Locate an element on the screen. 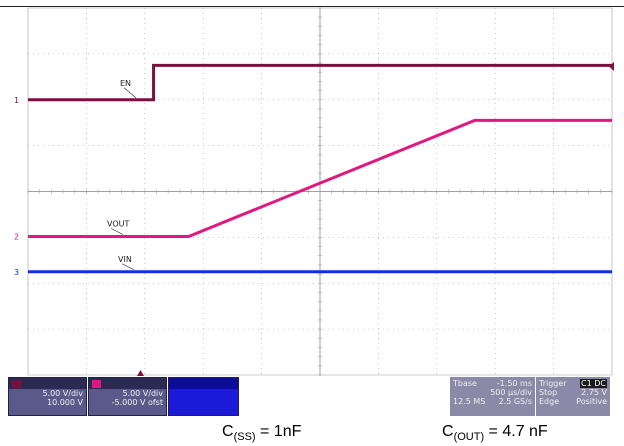 This screenshot has width=624, height=446. trace-label-vout: VOUT is located at coordinates (118, 223).